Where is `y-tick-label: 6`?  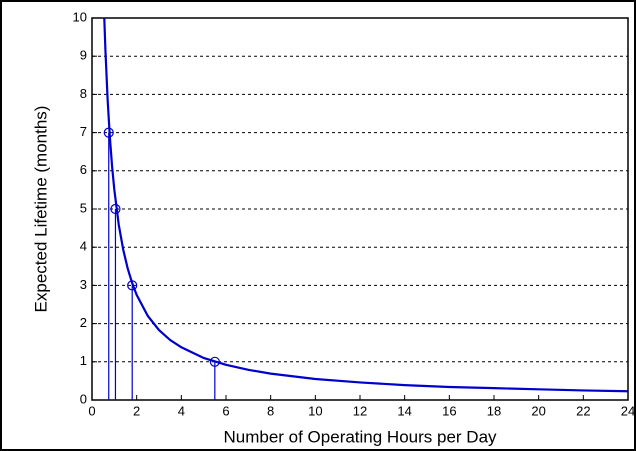 y-tick-label: 6 is located at coordinates (83, 169).